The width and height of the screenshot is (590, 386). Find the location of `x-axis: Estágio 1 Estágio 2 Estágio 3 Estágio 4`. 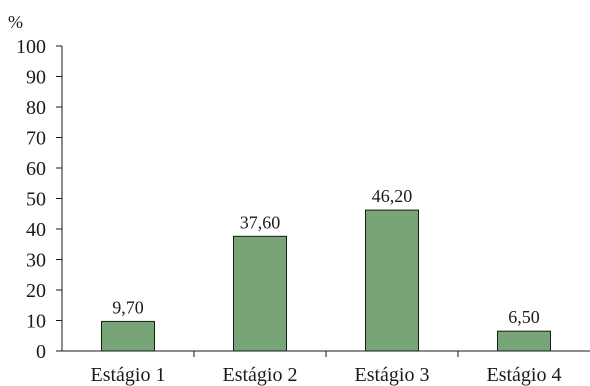

x-axis: Estágio 1 Estágio 2 Estágio 3 Estágio 4 is located at coordinates (326, 368).